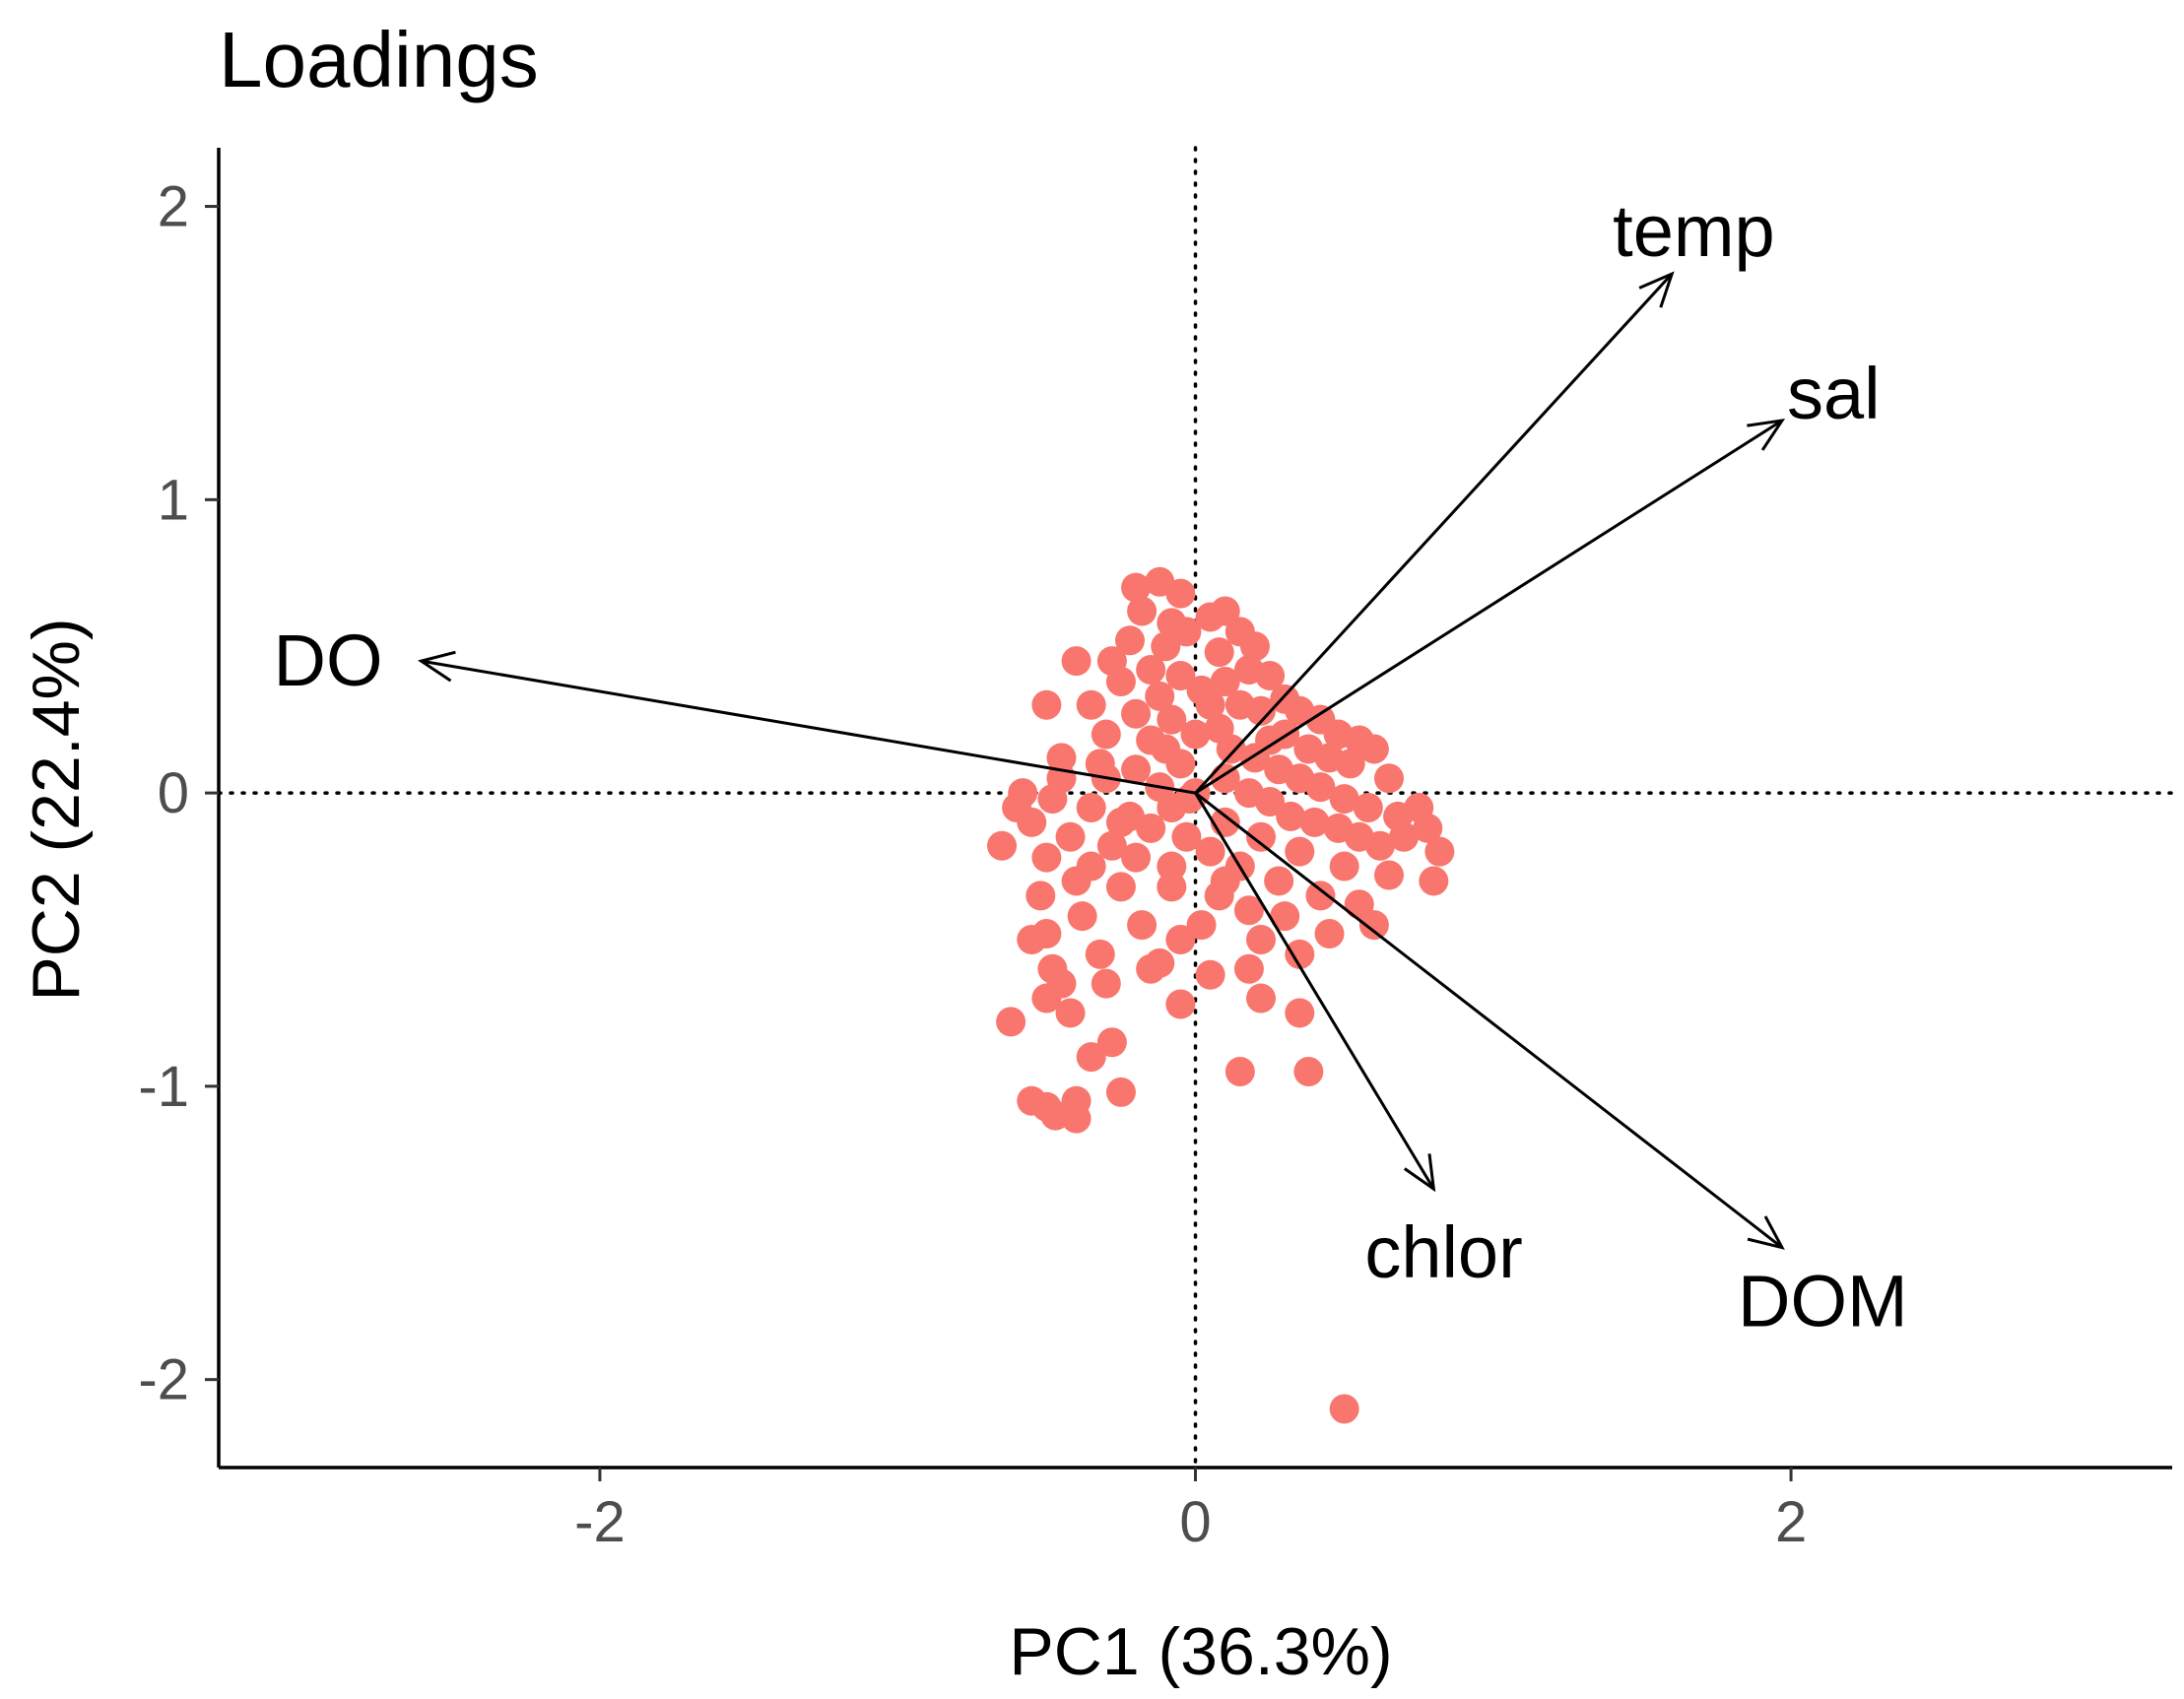  What do you see at coordinates (1766, 1232) in the screenshot?
I see `arrowhead-dom` at bounding box center [1766, 1232].